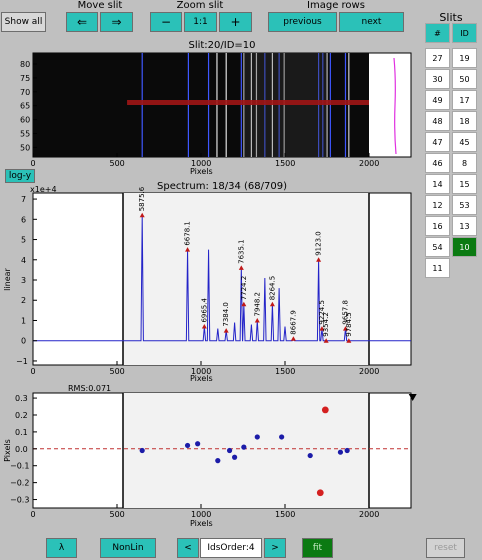 This screenshot has height=560, width=482. Describe the element at coordinates (222, 186) in the screenshot. I see `spectrum-title: Spectrum: 18/34 (68/709)` at that location.